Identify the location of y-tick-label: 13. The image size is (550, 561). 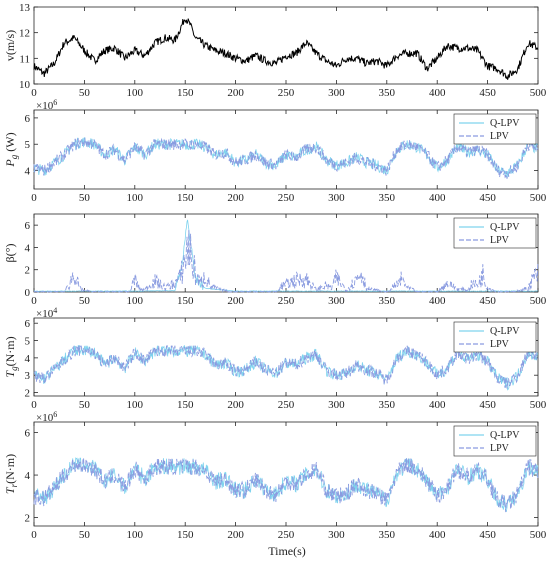
(25, 8).